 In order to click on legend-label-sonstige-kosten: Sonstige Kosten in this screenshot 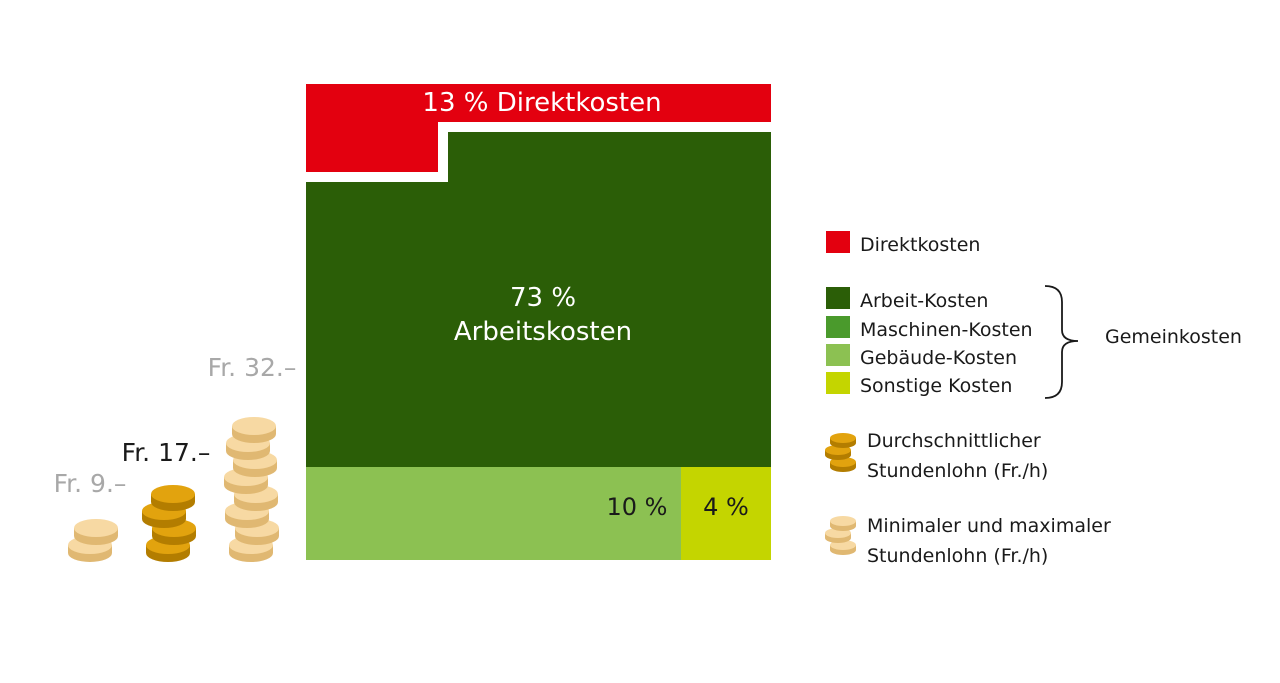, I will do `click(936, 386)`.